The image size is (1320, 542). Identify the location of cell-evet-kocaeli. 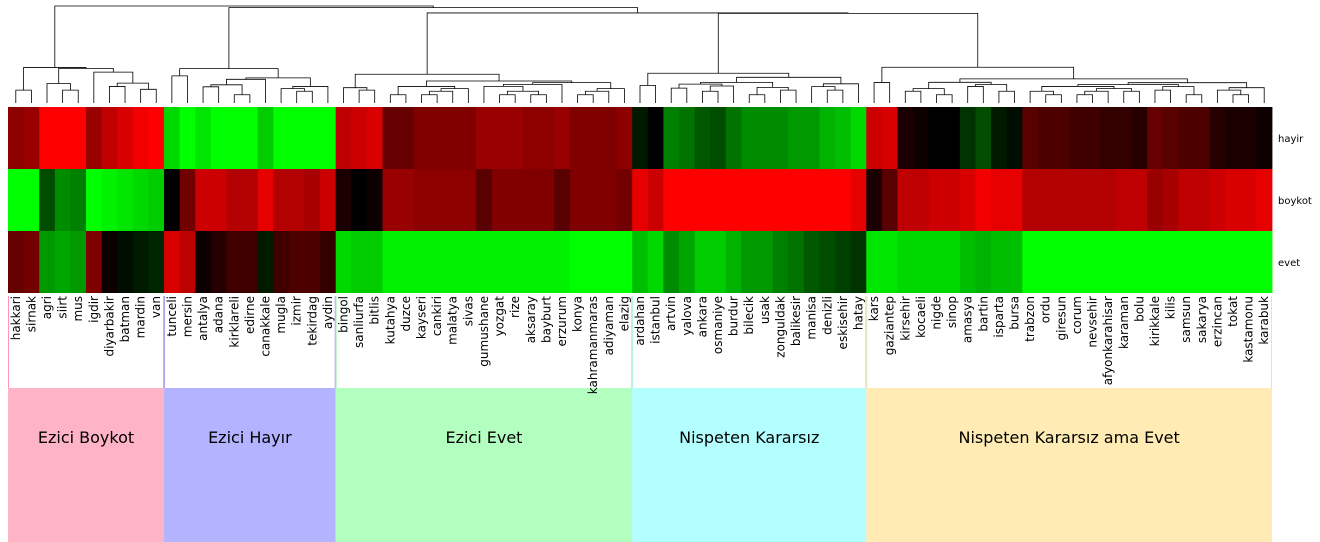
(921, 262).